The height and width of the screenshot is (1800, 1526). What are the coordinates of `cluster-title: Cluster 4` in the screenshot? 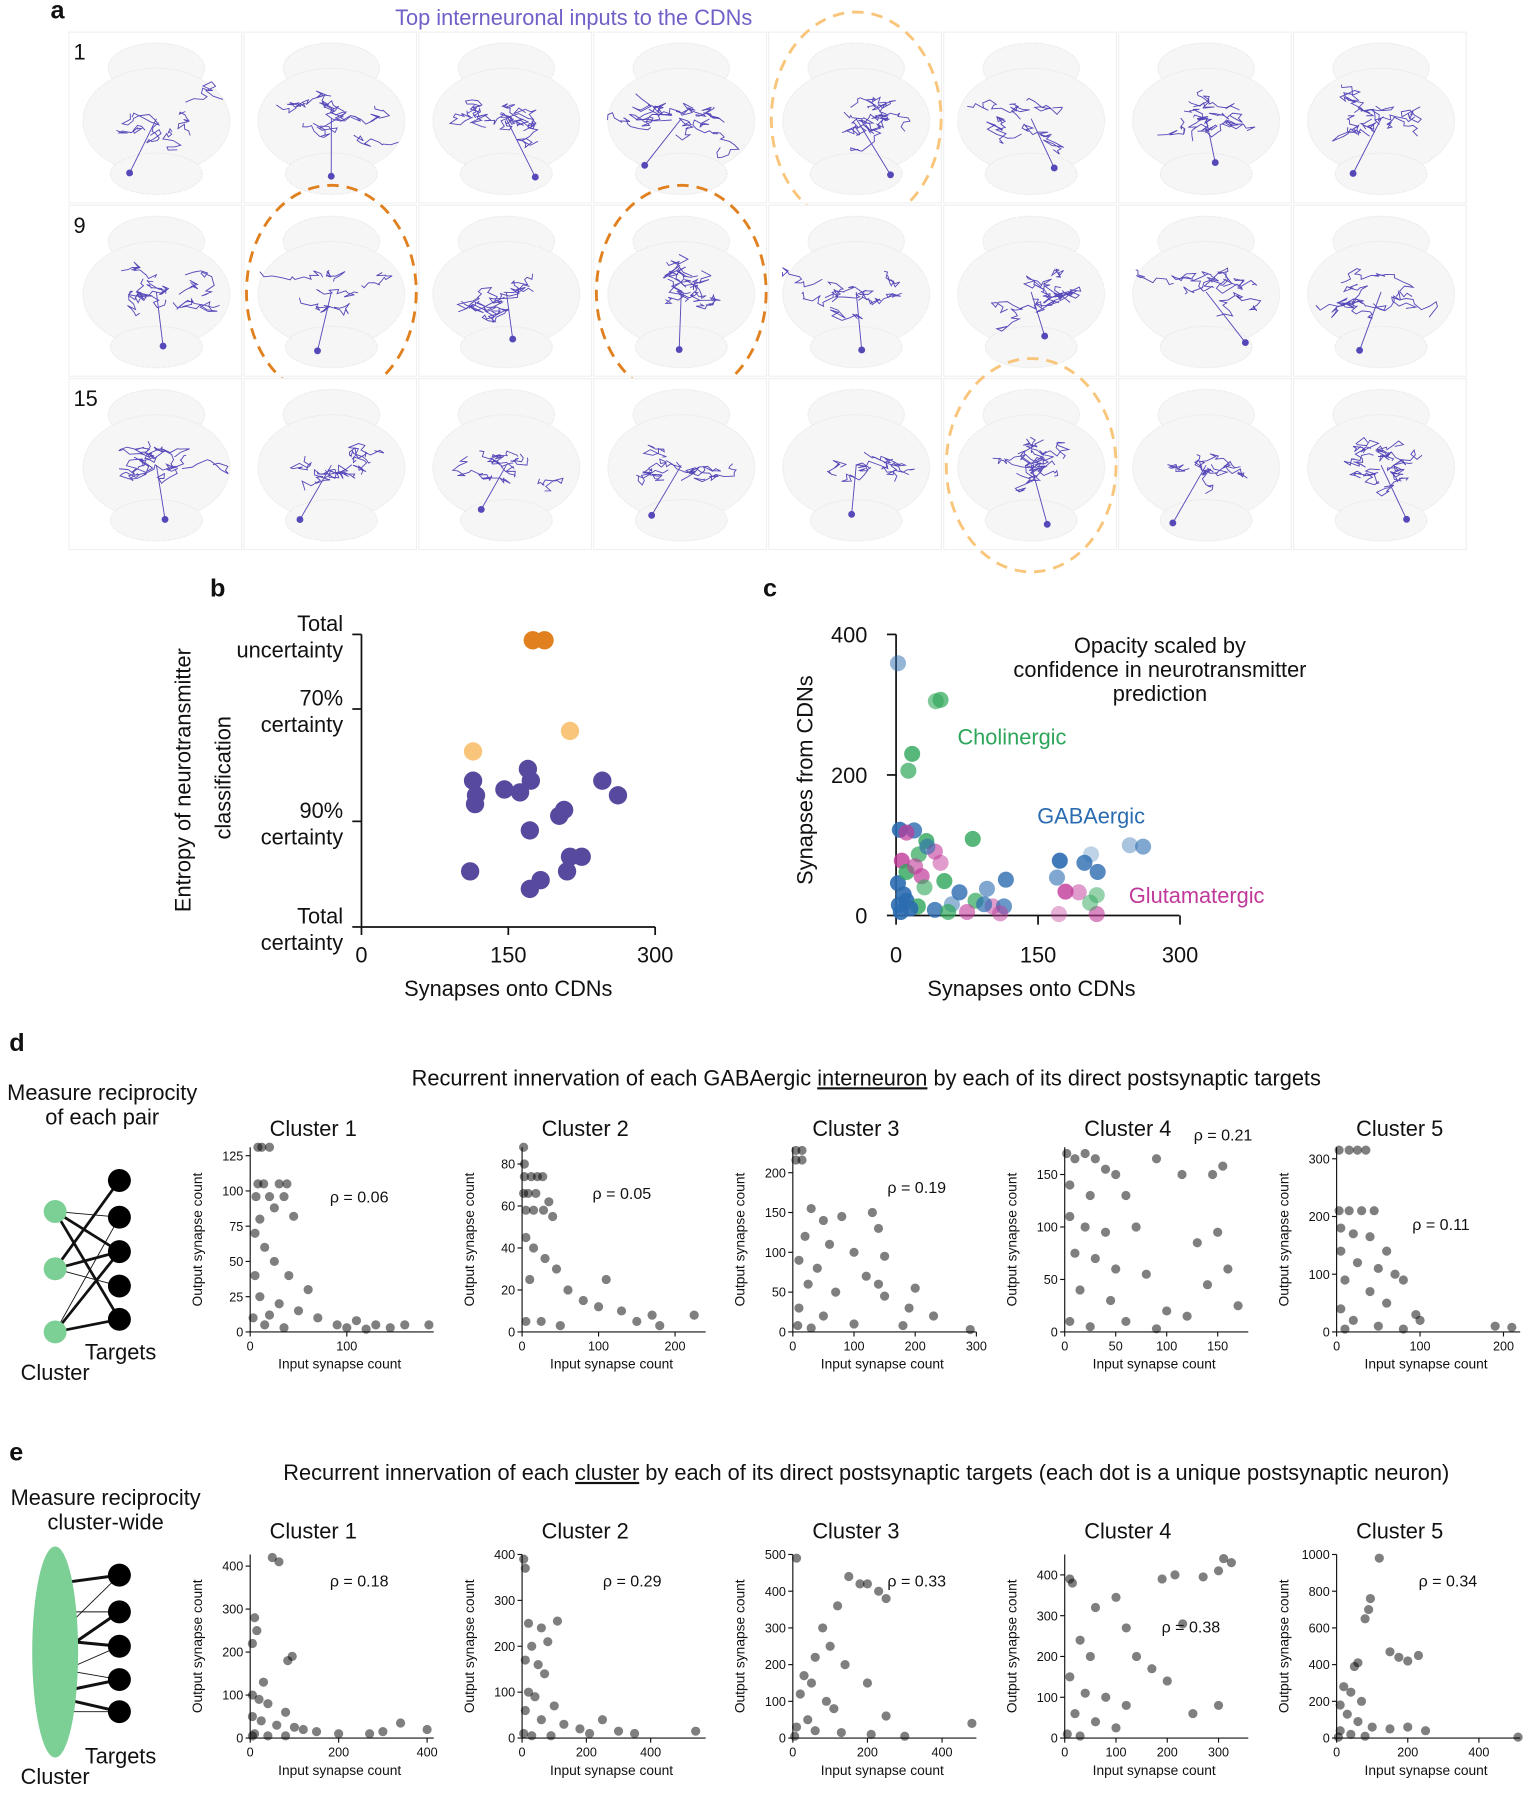 It's located at (1127, 1530).